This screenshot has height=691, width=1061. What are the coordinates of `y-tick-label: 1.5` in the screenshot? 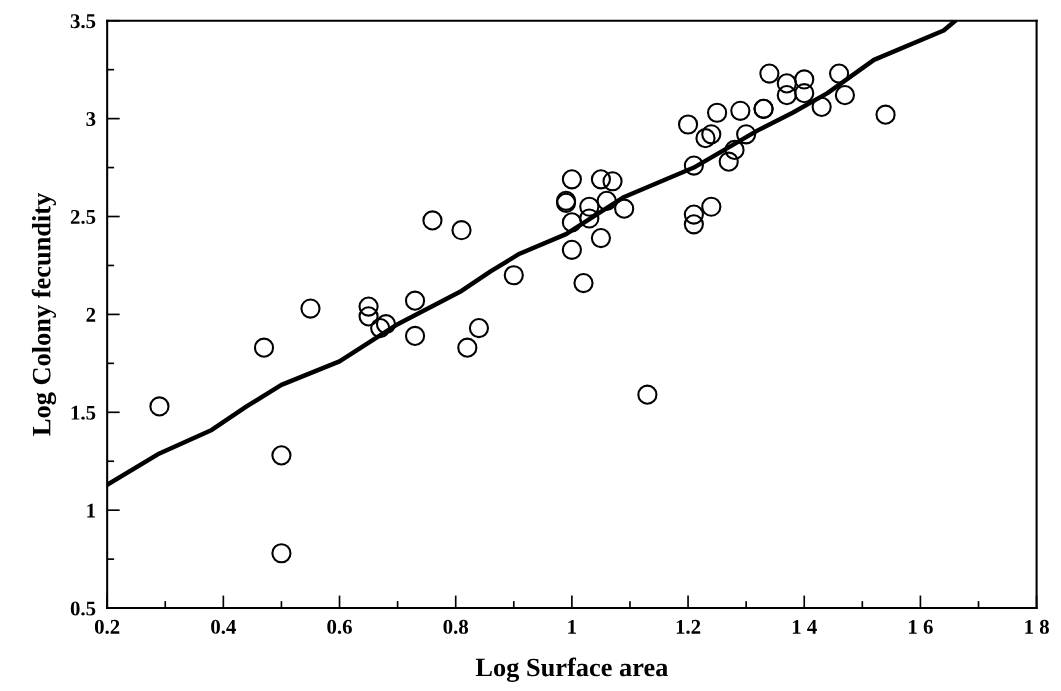 It's located at (83, 412).